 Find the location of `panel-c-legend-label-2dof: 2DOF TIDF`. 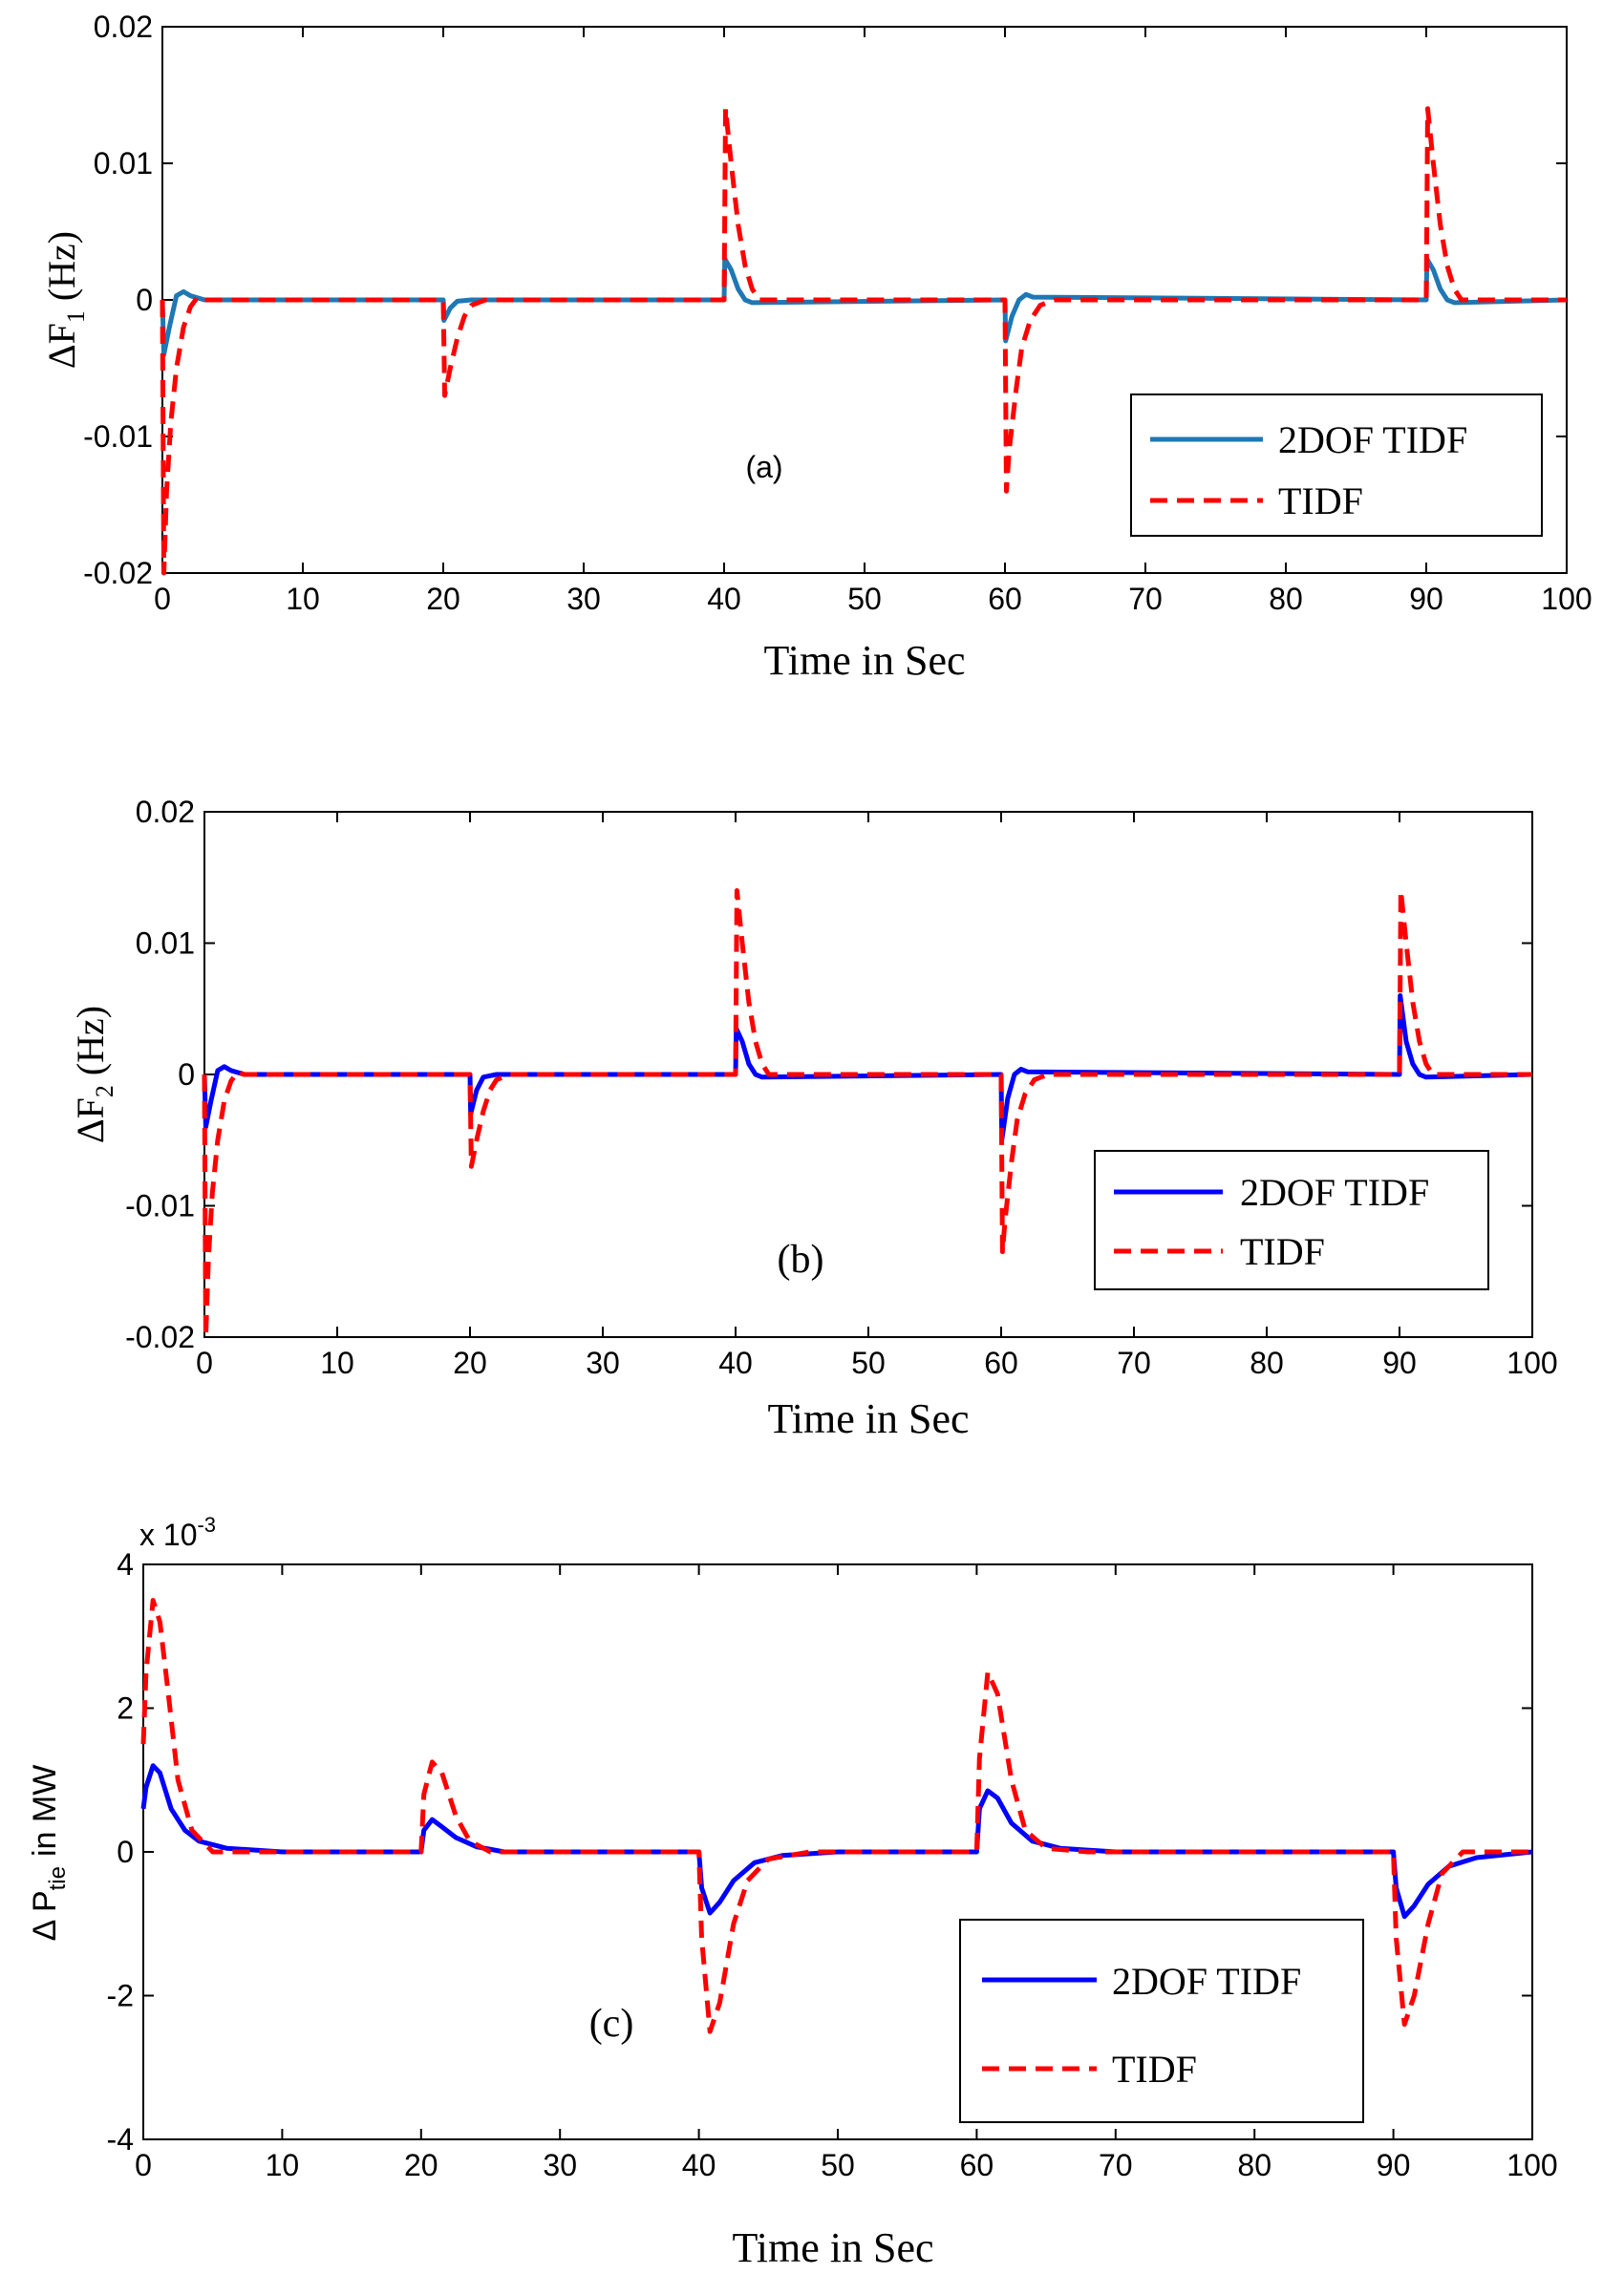

panel-c-legend-label-2dof: 2DOF TIDF is located at coordinates (1207, 1981).